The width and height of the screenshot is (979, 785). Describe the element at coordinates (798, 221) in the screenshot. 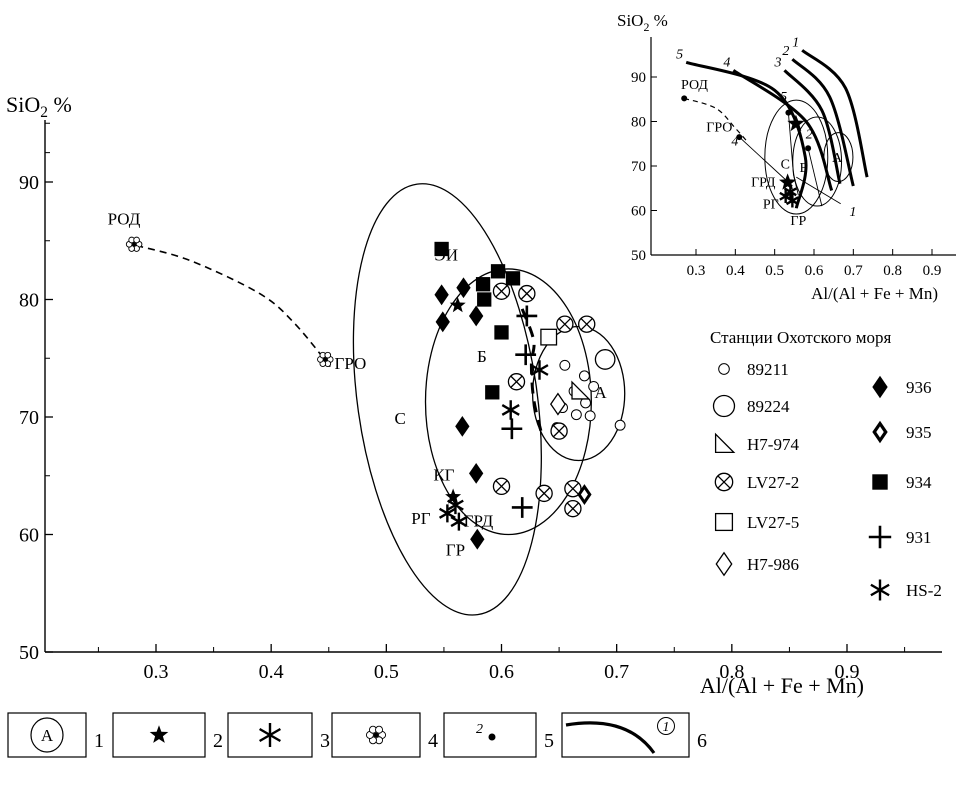

I see `inset-label: ГР` at that location.